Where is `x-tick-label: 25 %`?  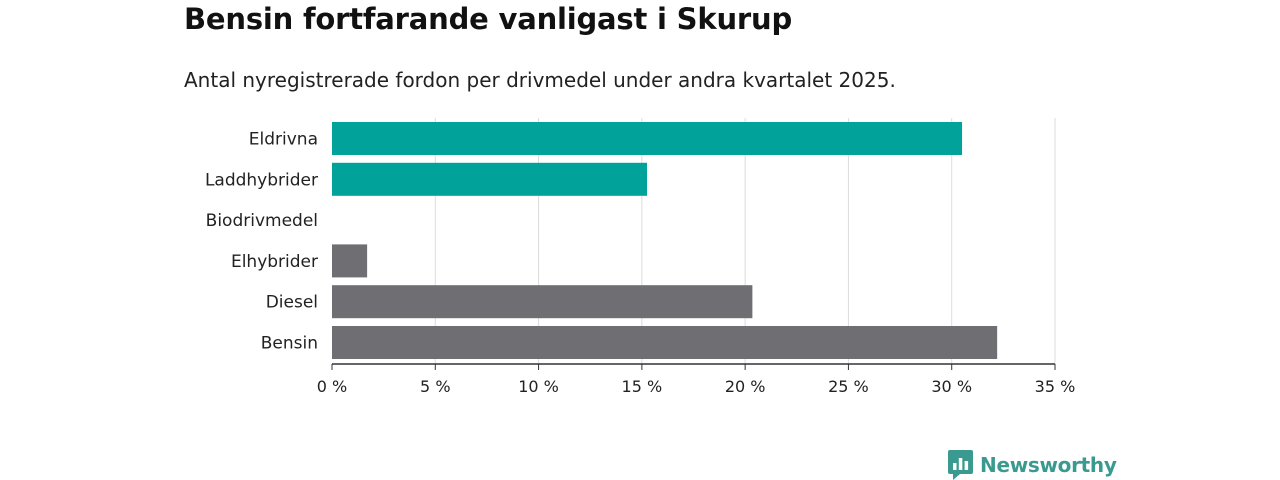
x-tick-label: 25 % is located at coordinates (848, 386).